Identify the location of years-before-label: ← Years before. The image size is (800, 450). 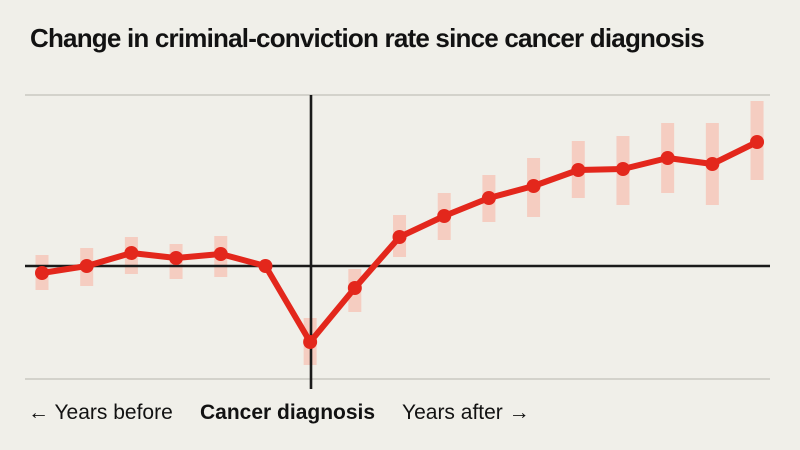
(100, 412).